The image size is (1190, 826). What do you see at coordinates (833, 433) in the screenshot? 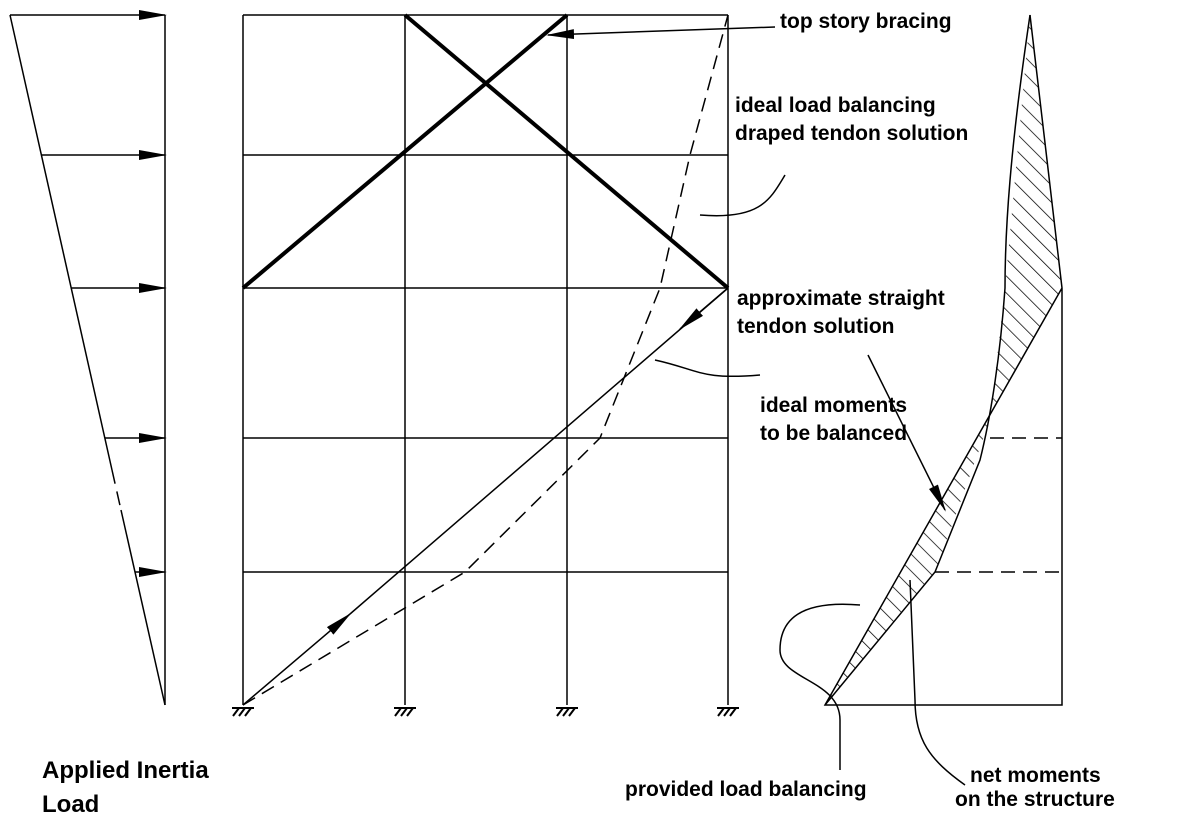
I see `label: to be balanced` at bounding box center [833, 433].